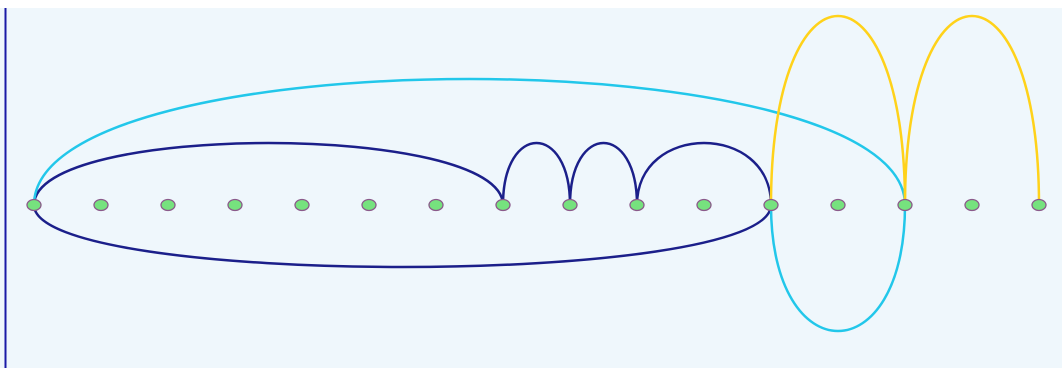  I want to click on nodes-layer, so click(536, 205).